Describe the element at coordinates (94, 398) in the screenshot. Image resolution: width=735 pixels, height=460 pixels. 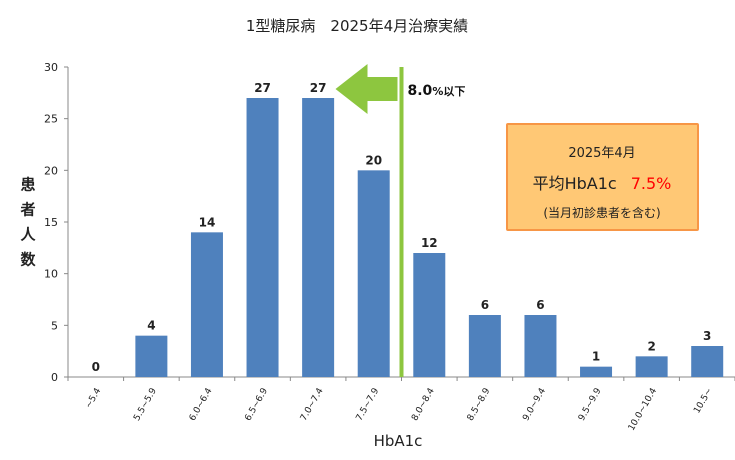
I see `x-tick-label: ~5.4` at that location.